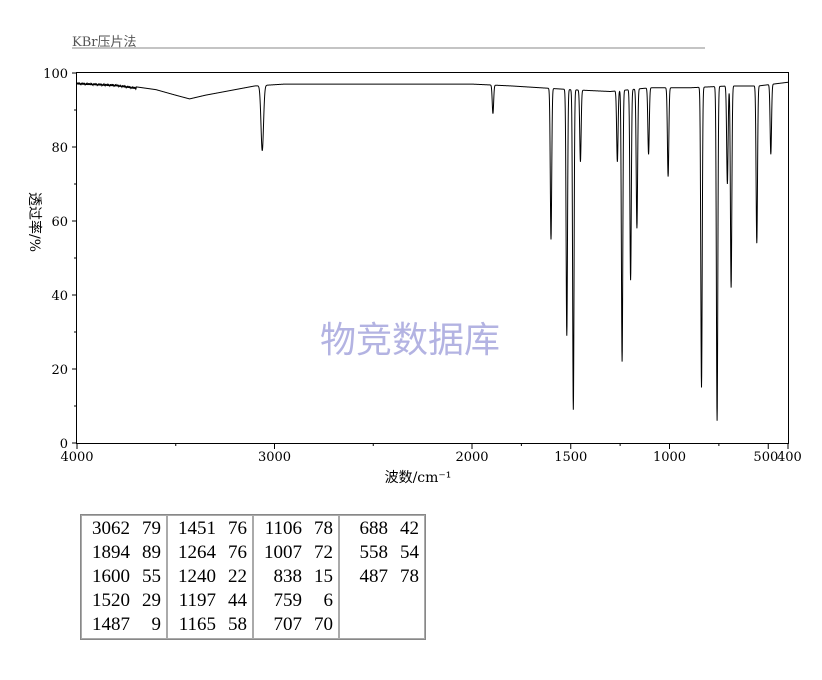 The image size is (822, 680). What do you see at coordinates (151, 576) in the screenshot?
I see `peak-transmittance: 55` at bounding box center [151, 576].